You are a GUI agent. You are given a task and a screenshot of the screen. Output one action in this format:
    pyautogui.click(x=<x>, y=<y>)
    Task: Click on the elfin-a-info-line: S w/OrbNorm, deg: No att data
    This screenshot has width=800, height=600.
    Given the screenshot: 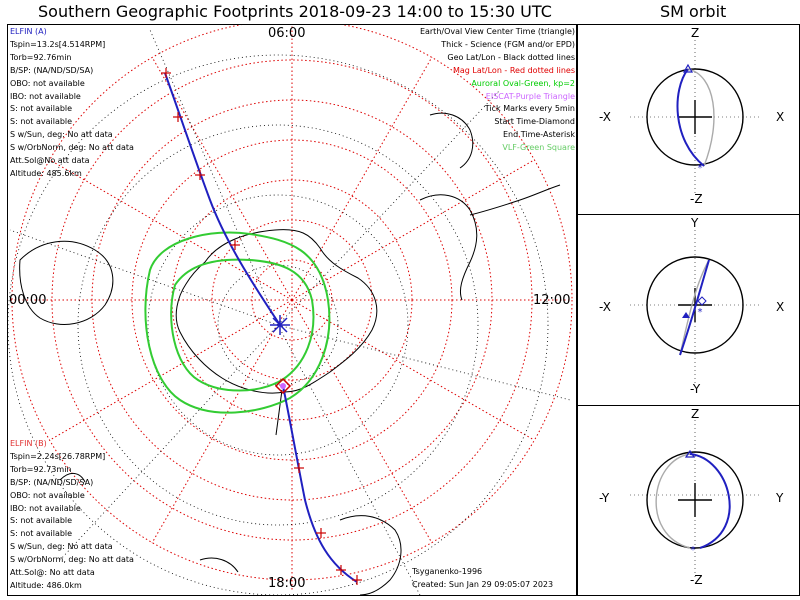 What is the action you would take?
    pyautogui.click(x=72, y=148)
    